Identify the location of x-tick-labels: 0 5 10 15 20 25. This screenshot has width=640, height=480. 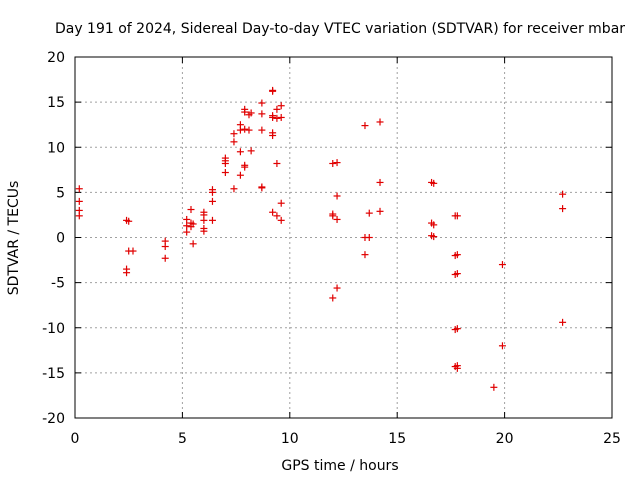
(346, 439).